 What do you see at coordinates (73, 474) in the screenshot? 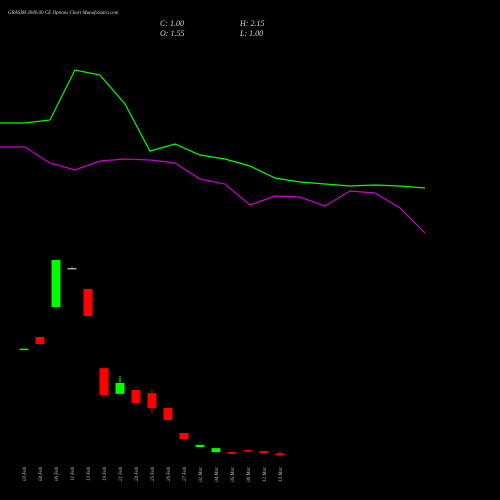
I see `x-tick-label: 11 Feb` at bounding box center [73, 474].